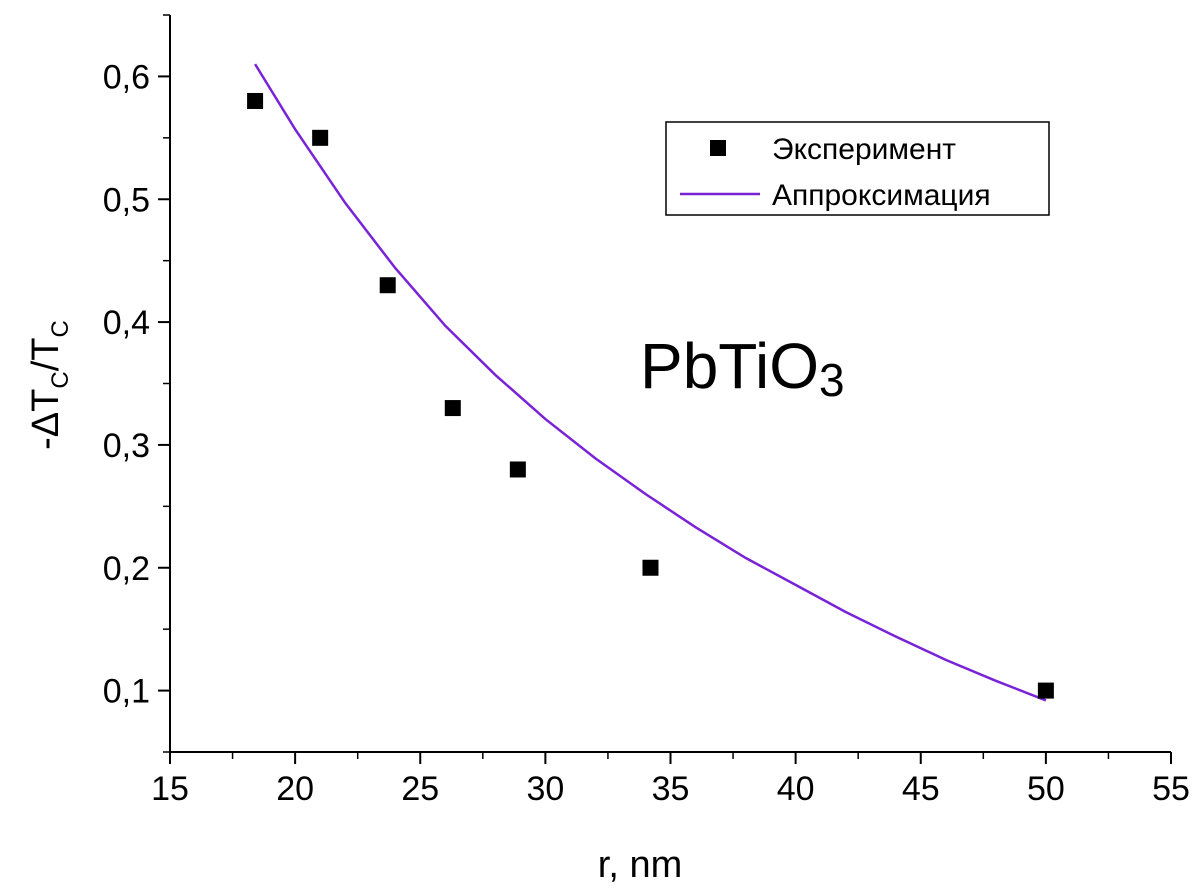  What do you see at coordinates (545, 789) in the screenshot?
I see `x-tick-label: 30` at bounding box center [545, 789].